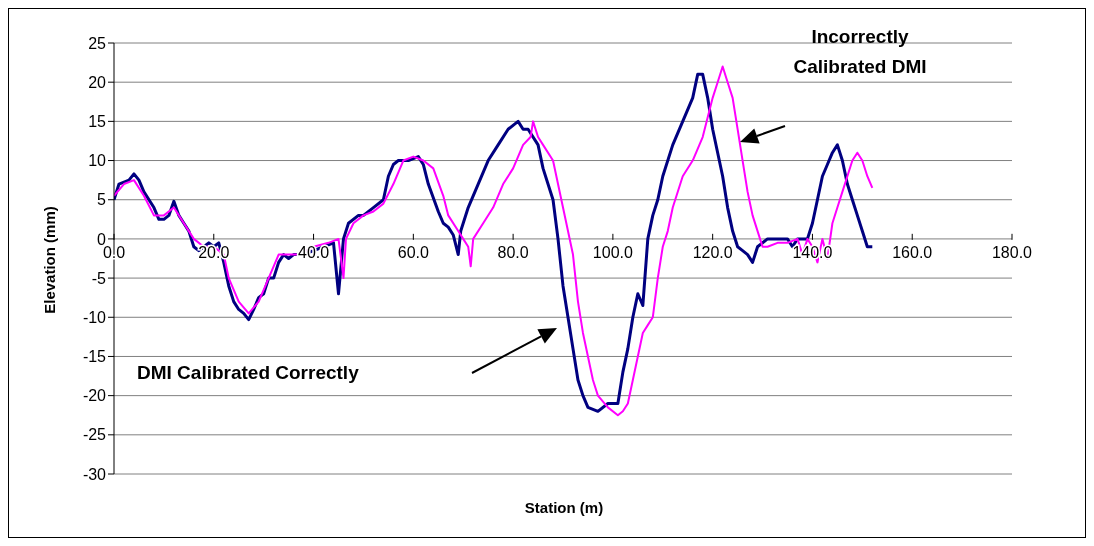 The height and width of the screenshot is (546, 1094). I want to click on y-axis-title: Elevation (mm), so click(49, 259).